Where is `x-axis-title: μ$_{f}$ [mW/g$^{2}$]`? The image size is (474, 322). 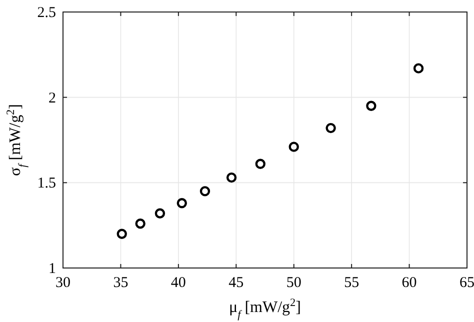 x-axis-title: μ$_{f}$ [mW/g$^{2}$] is located at coordinates (265, 309).